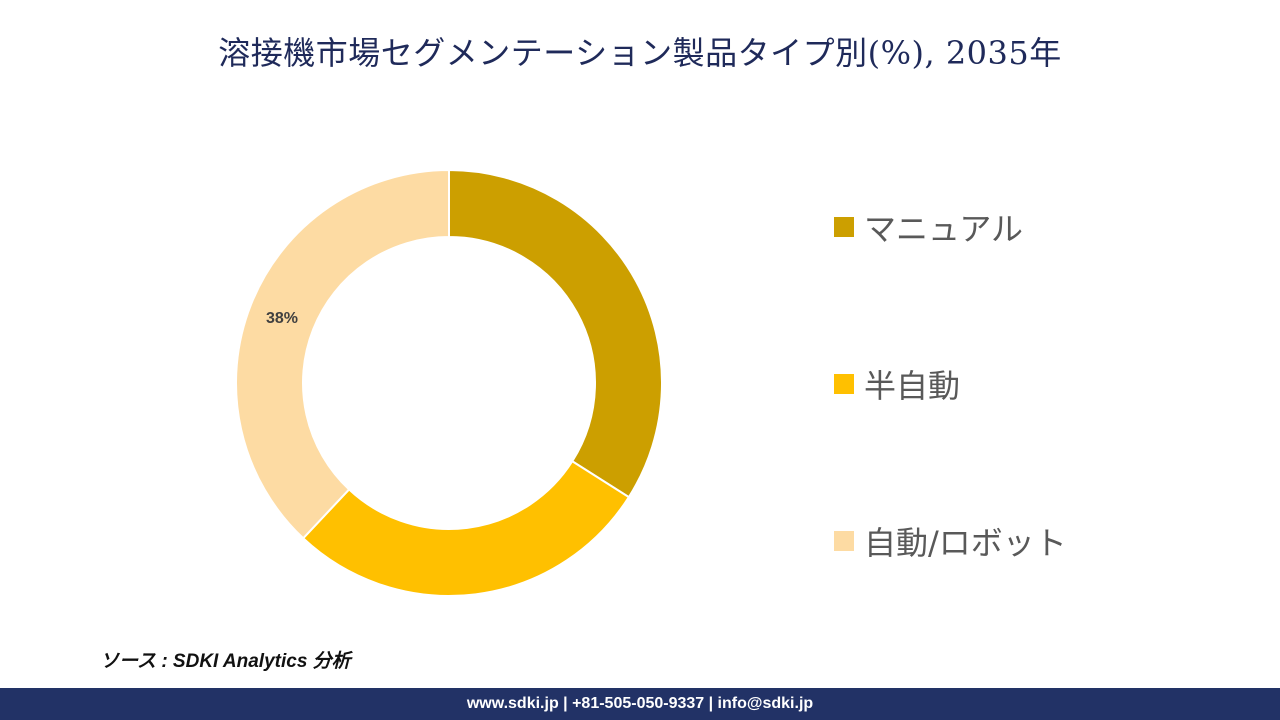 This screenshot has height=720, width=1280. Describe the element at coordinates (466, 528) in the screenshot. I see `donut-slice-semi-auto` at that location.